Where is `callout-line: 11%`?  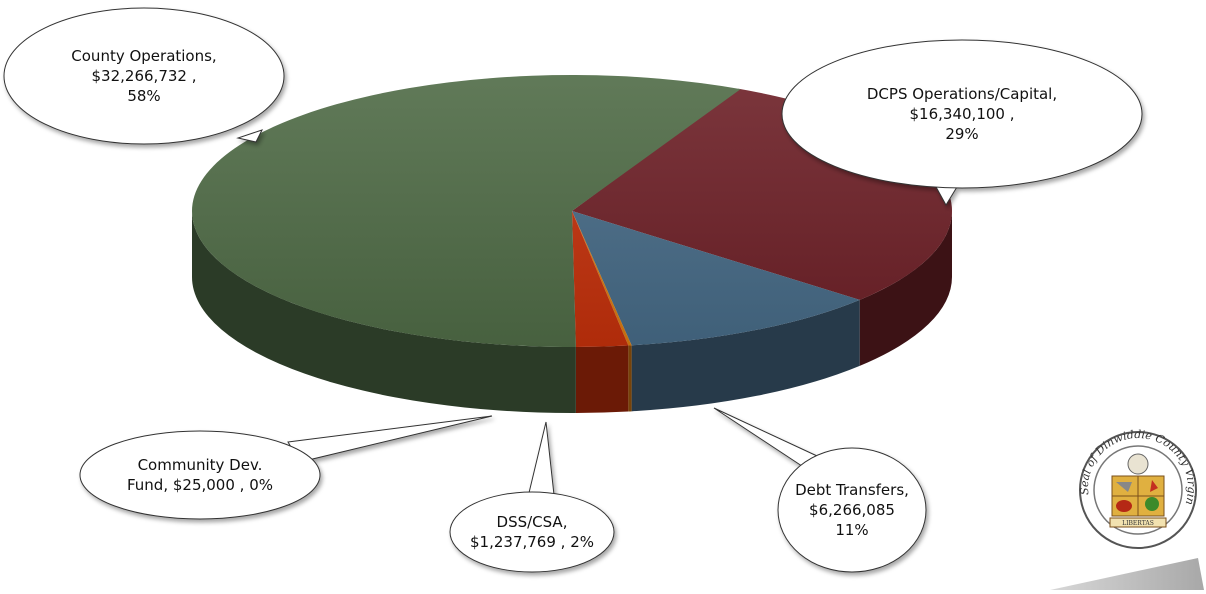
callout-line: 11% is located at coordinates (851, 530).